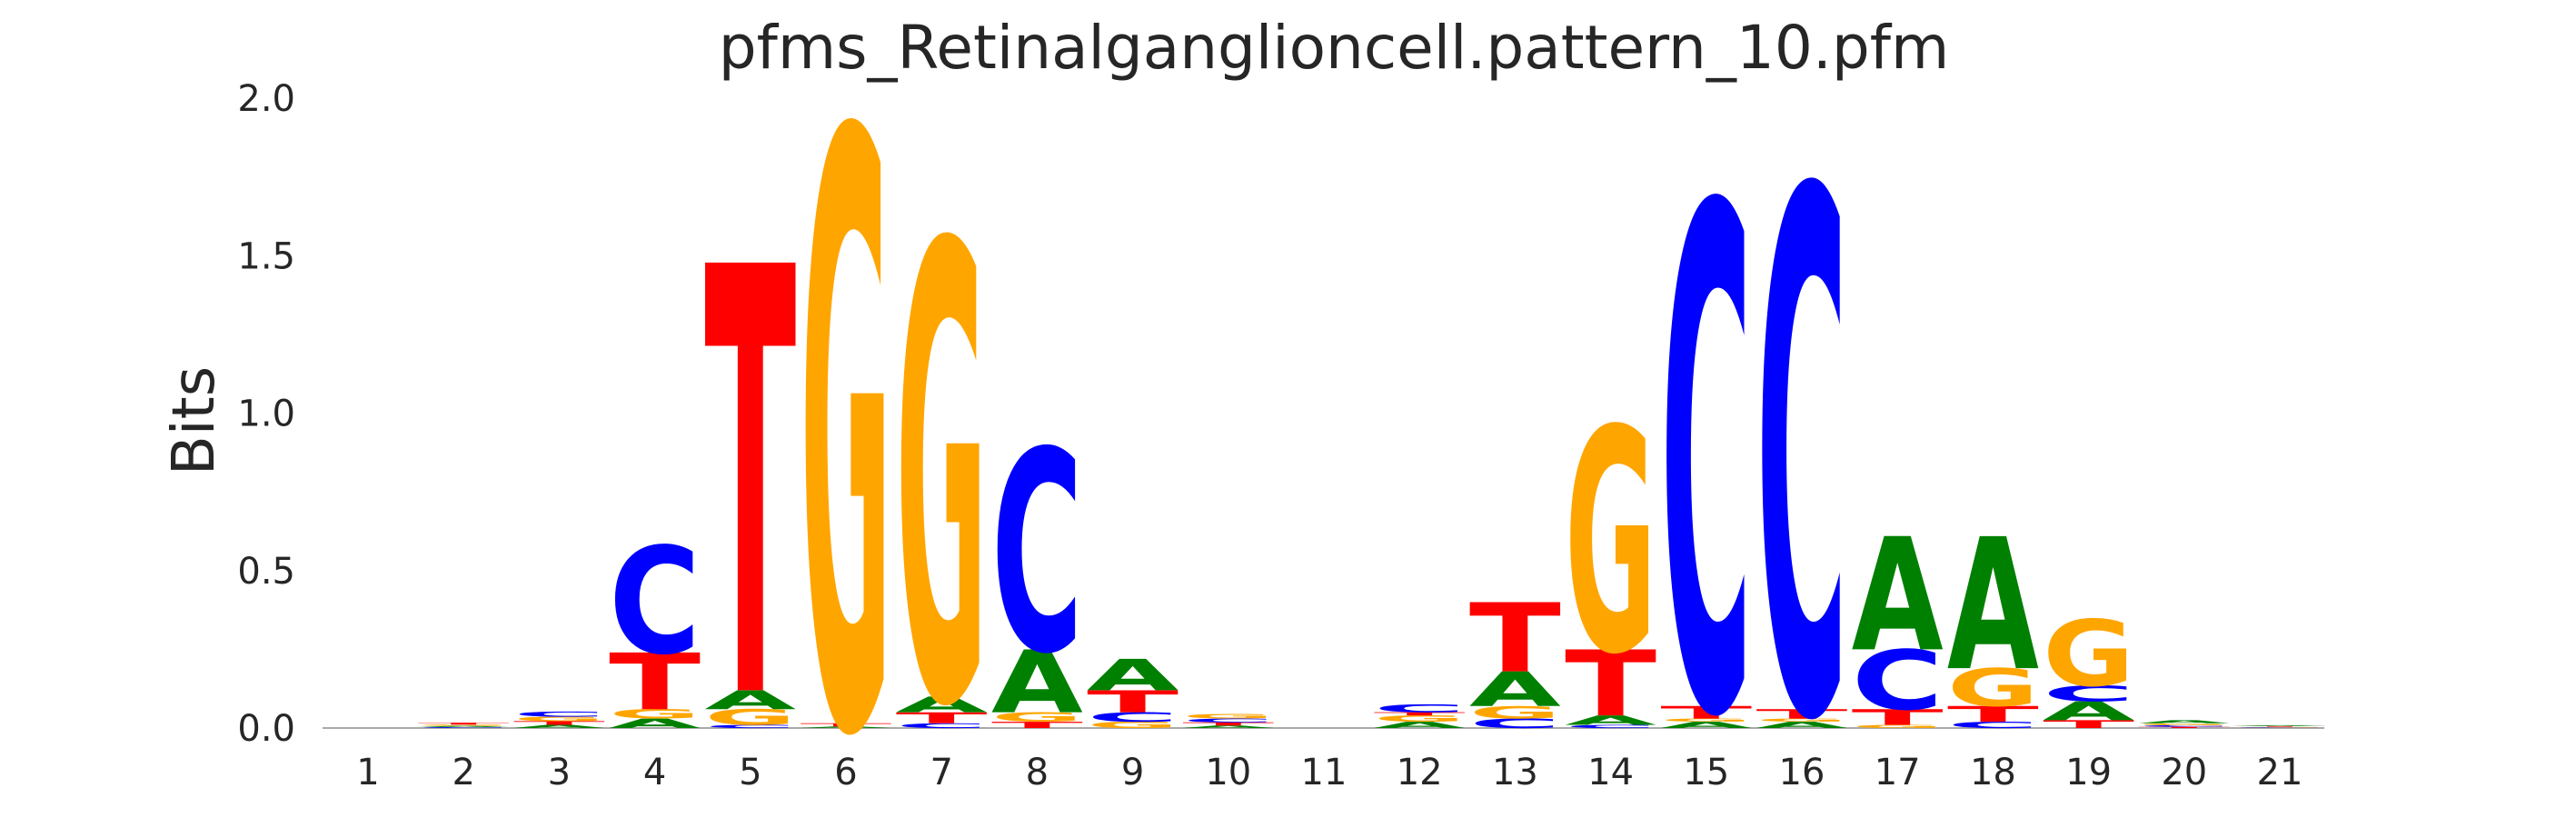 This screenshot has height=818, width=2576. What do you see at coordinates (1324, 773) in the screenshot?
I see `x-tick-label: 11` at bounding box center [1324, 773].